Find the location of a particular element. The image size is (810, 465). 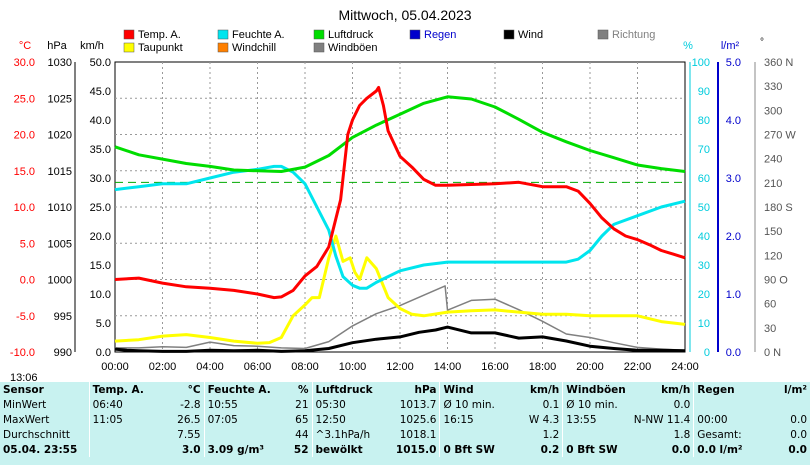

y-tick-press: 1020 is located at coordinates (60, 136).